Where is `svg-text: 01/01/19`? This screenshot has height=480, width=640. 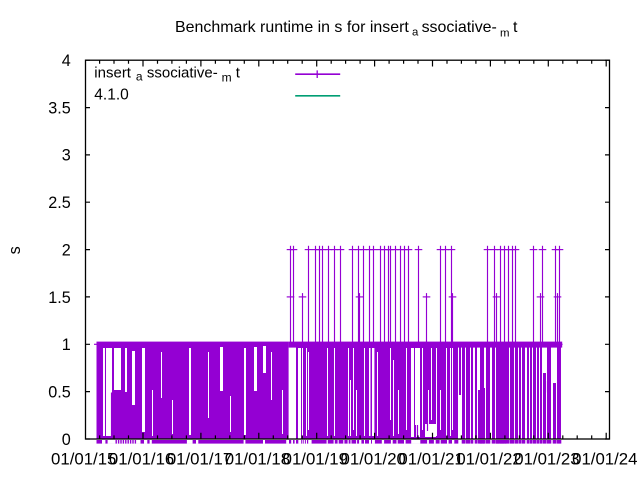 svg-text: 01/01/19 is located at coordinates (315, 459).